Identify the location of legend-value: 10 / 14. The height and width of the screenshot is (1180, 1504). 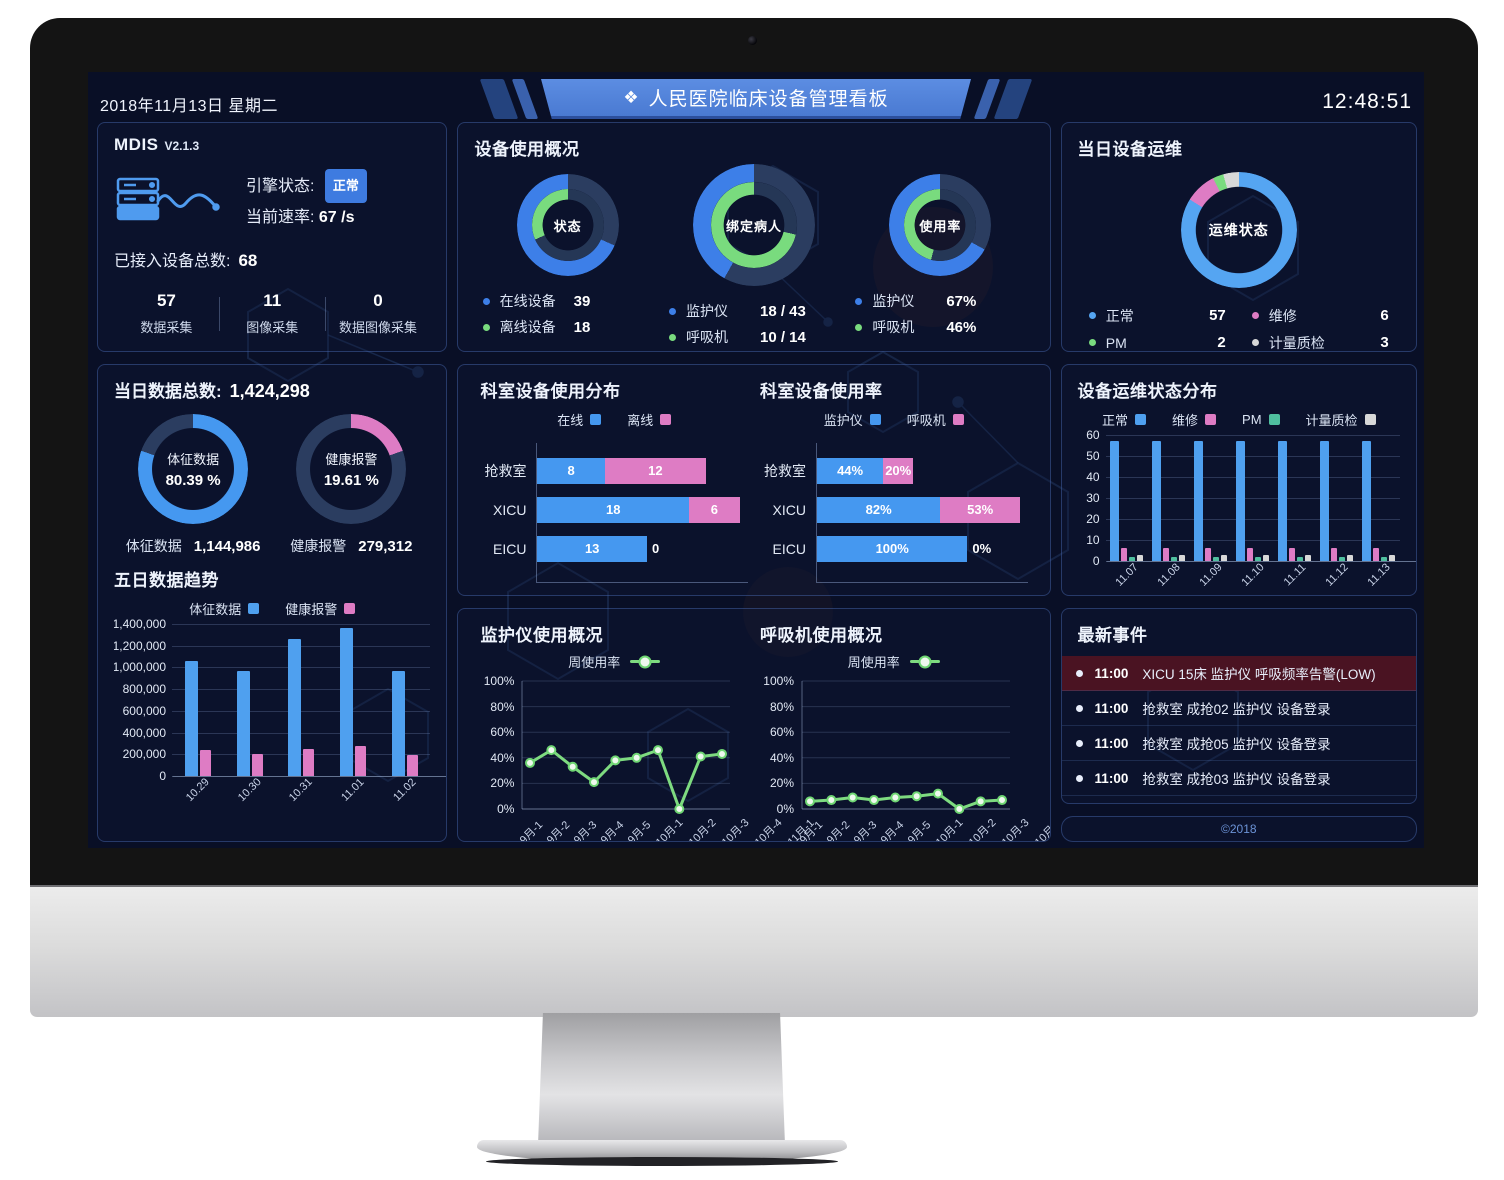
(782, 337).